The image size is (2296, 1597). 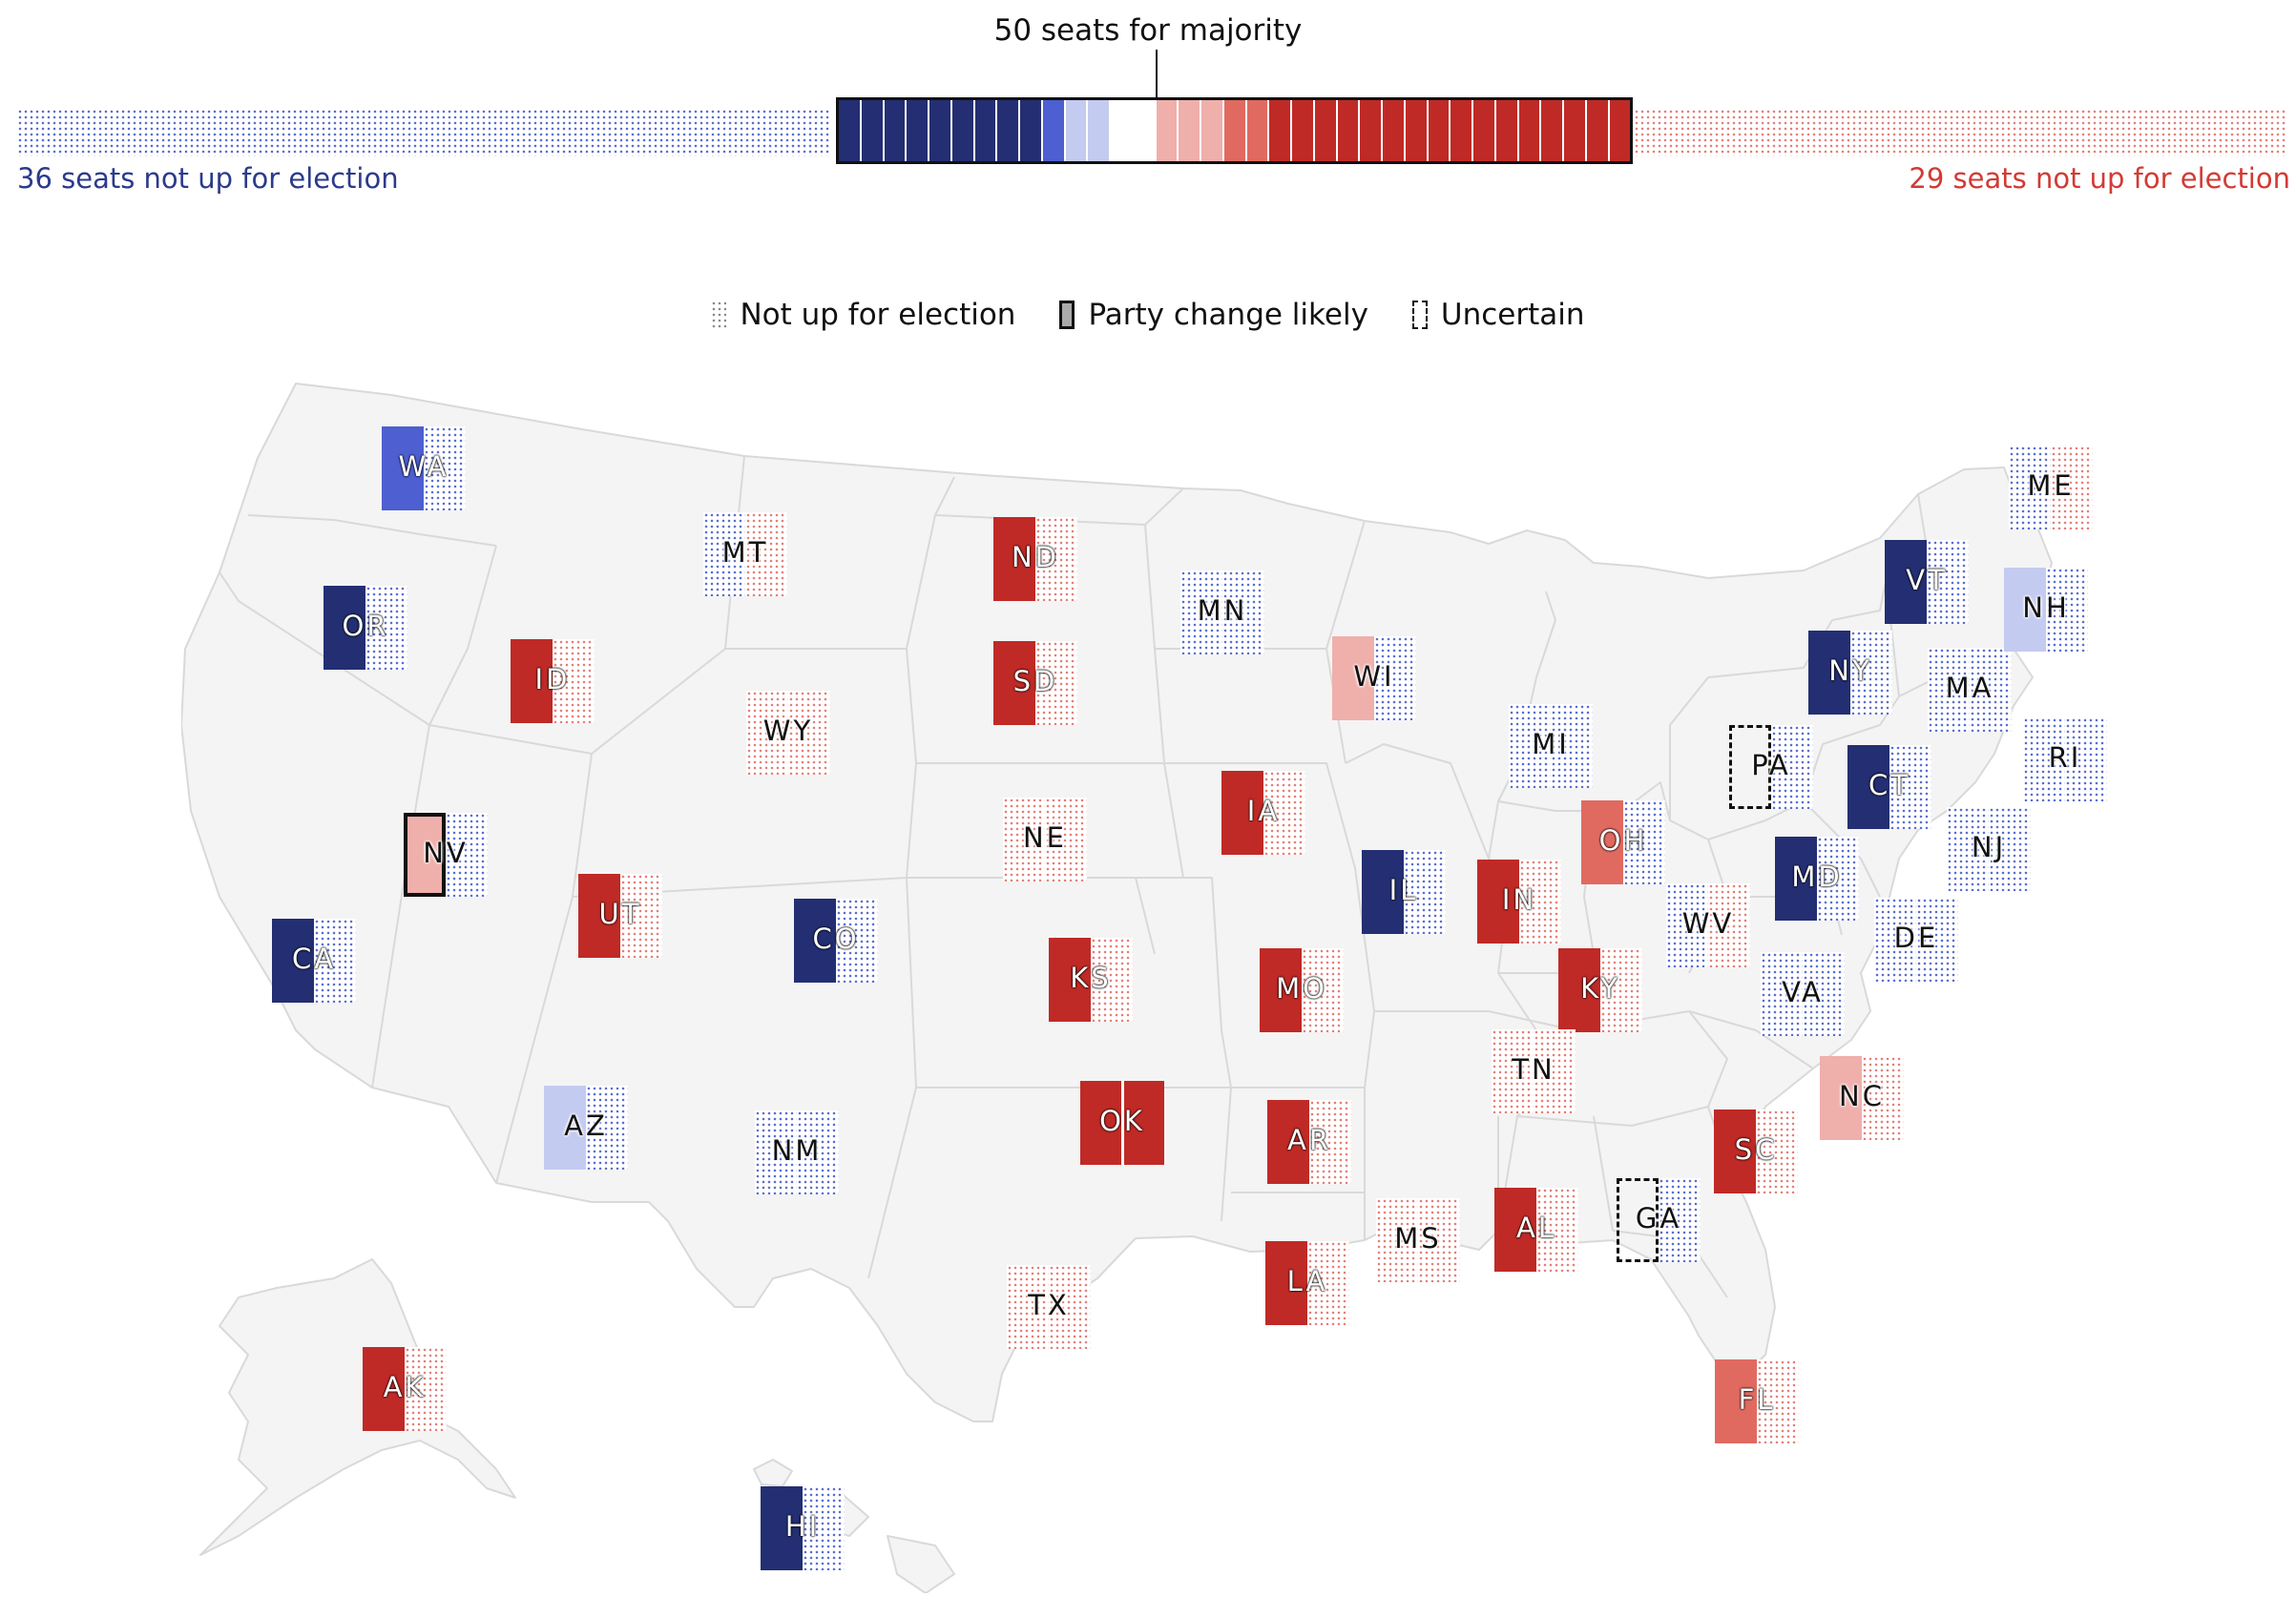 I want to click on state-marker-vt: VT, so click(x=1927, y=582).